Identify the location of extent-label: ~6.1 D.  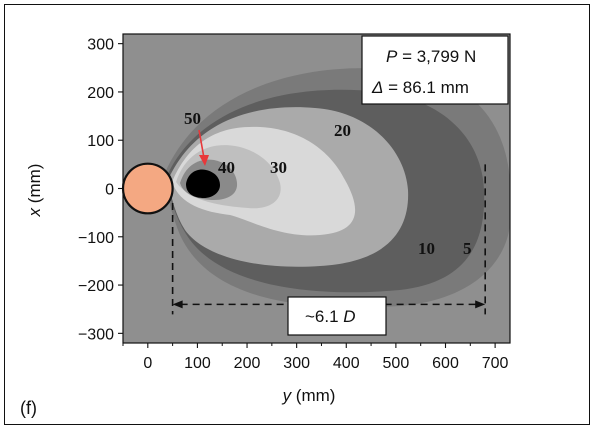
(330, 316).